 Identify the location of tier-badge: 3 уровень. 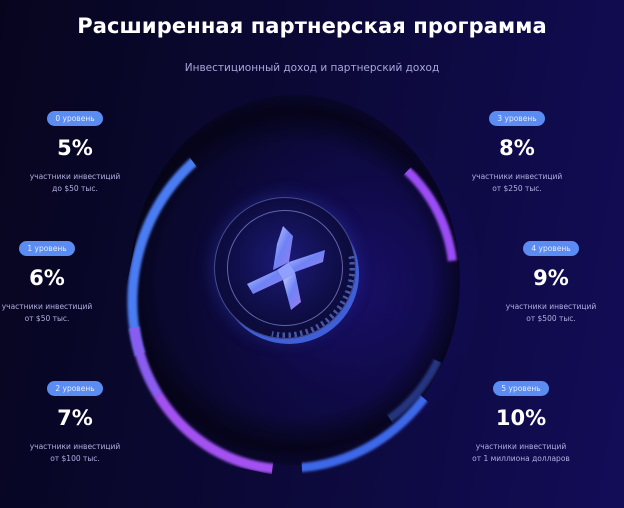
(517, 118).